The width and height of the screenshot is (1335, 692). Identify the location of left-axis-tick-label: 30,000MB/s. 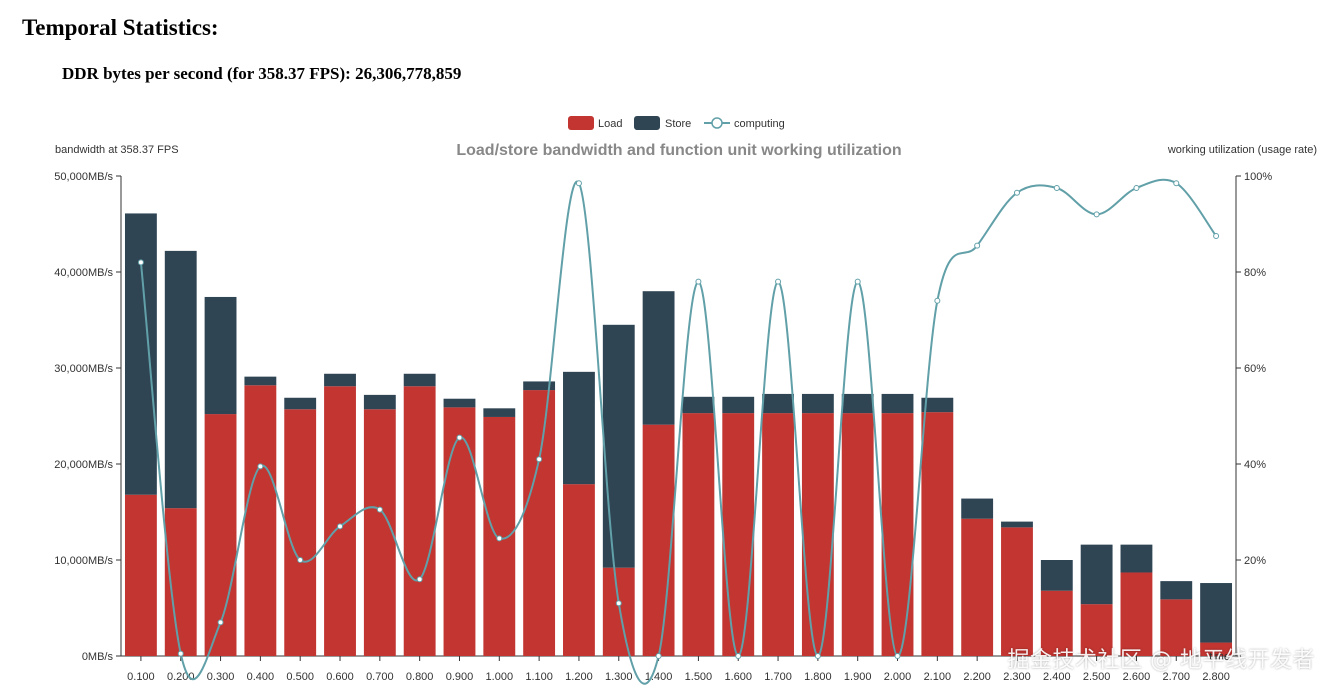
(83, 369).